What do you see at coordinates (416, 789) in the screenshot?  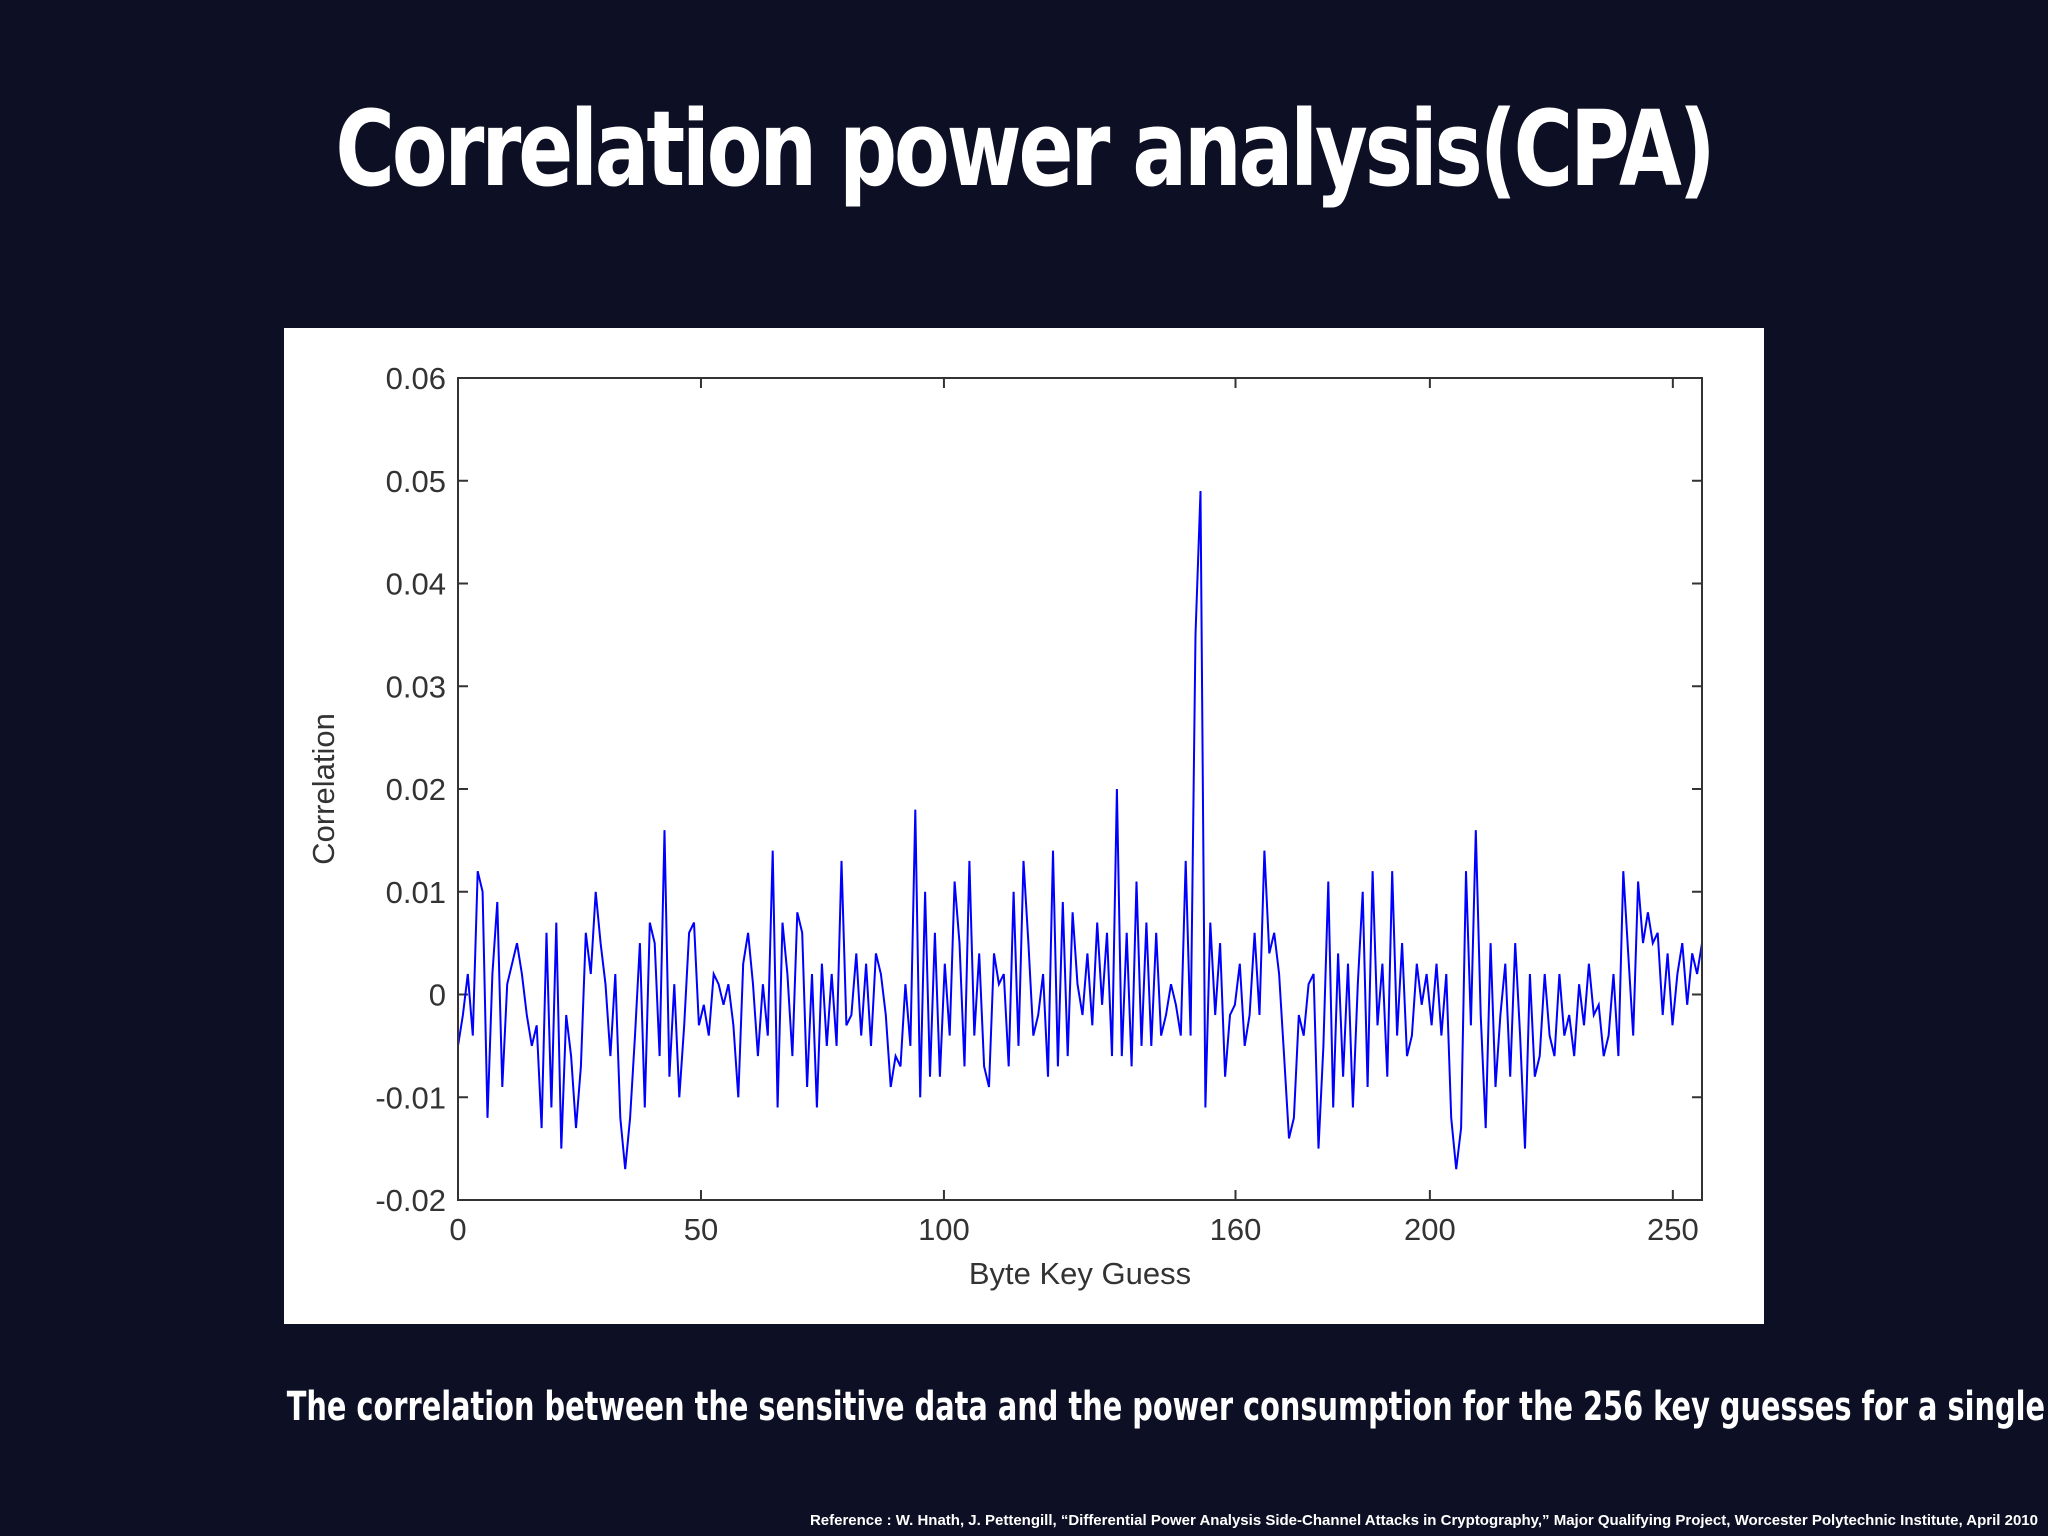 I see `y-tick-label: 0.02` at bounding box center [416, 789].